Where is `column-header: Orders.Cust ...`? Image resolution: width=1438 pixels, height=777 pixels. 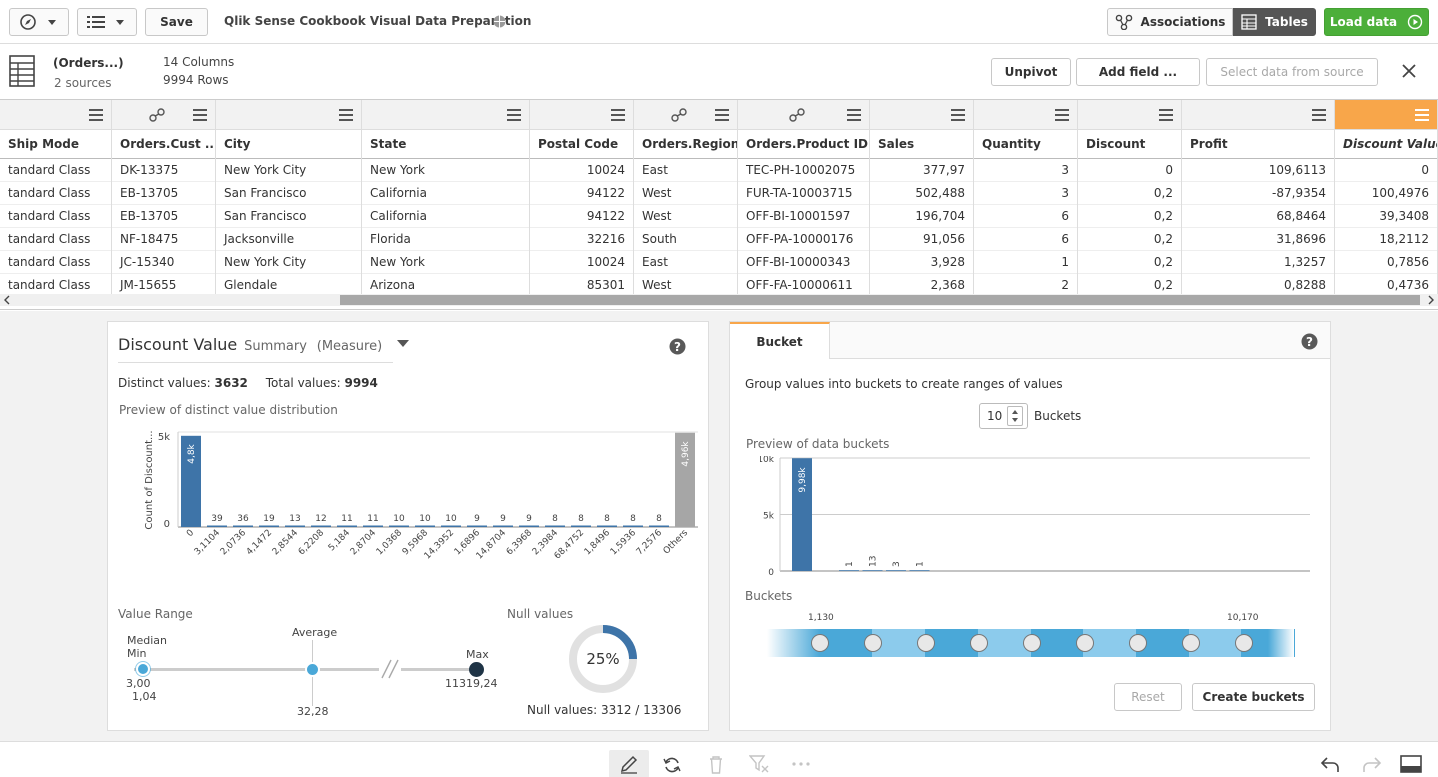
column-header: Orders.Cust ... is located at coordinates (163, 144).